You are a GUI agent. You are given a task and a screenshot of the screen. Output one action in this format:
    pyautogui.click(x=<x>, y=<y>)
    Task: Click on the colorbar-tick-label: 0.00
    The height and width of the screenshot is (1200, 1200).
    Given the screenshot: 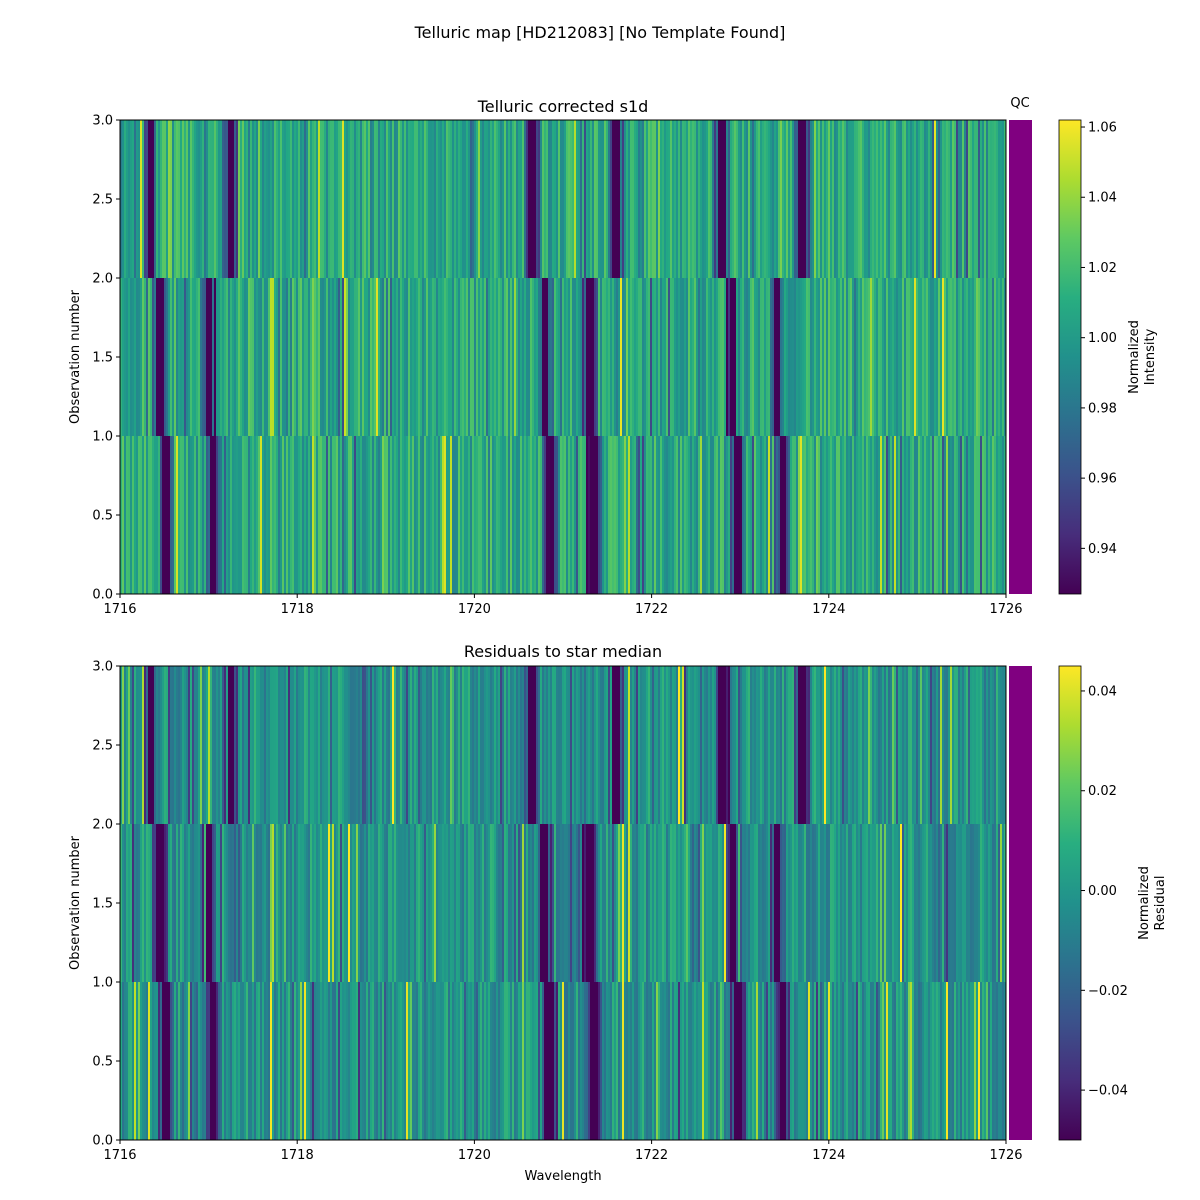 What is the action you would take?
    pyautogui.click(x=1102, y=891)
    